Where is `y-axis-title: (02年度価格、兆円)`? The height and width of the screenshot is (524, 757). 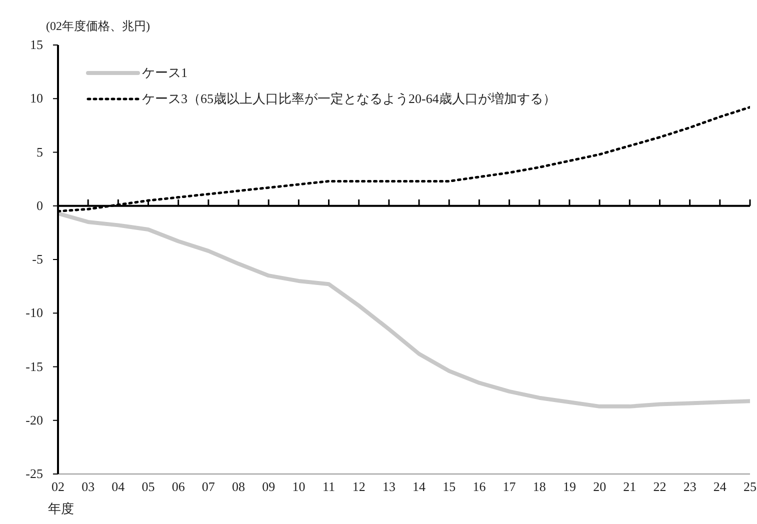 y-axis-title: (02年度価格、兆円) is located at coordinates (98, 26).